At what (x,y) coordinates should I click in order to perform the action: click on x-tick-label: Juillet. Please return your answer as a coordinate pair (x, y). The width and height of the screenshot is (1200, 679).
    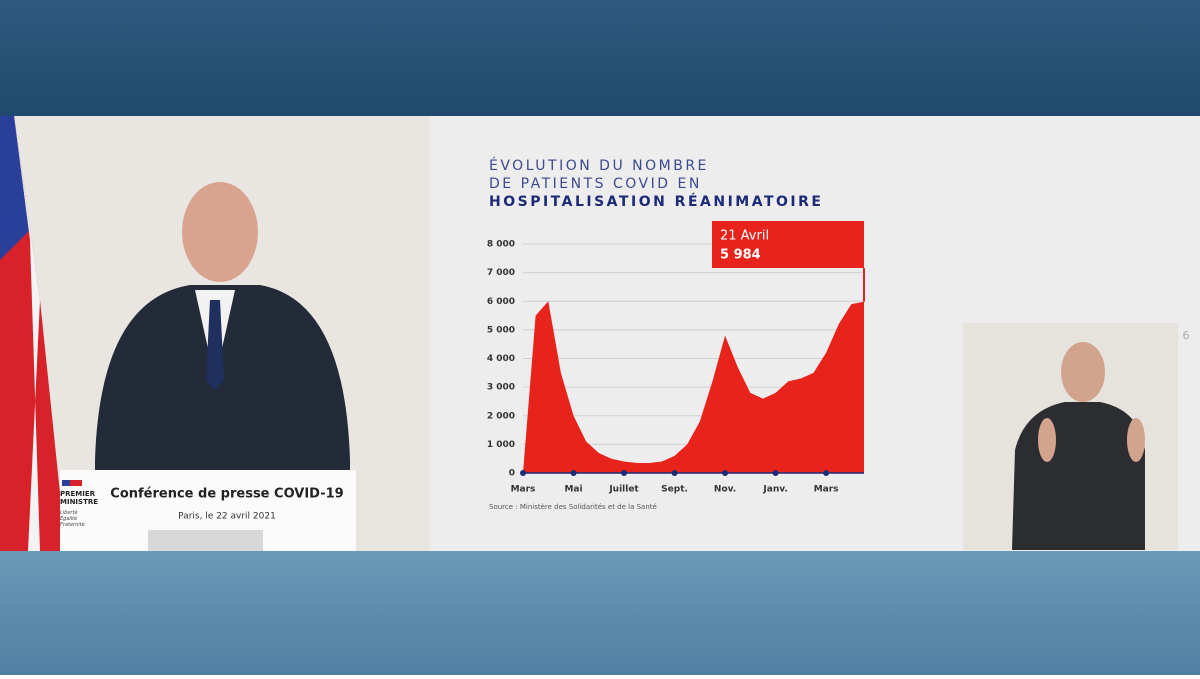
    Looking at the image, I should click on (623, 490).